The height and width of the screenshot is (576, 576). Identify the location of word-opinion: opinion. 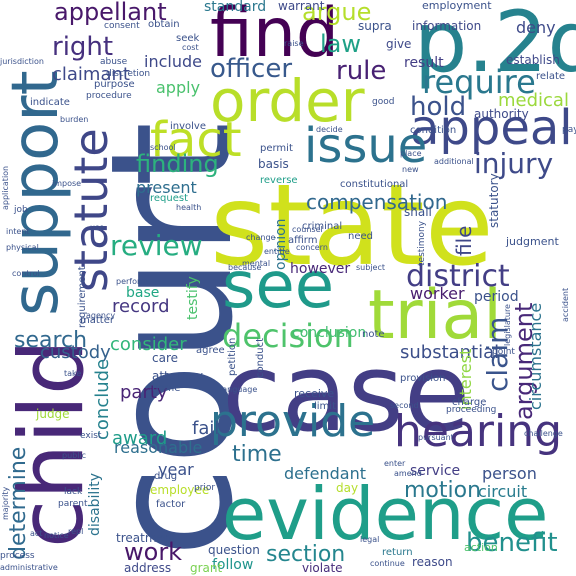
(281, 244).